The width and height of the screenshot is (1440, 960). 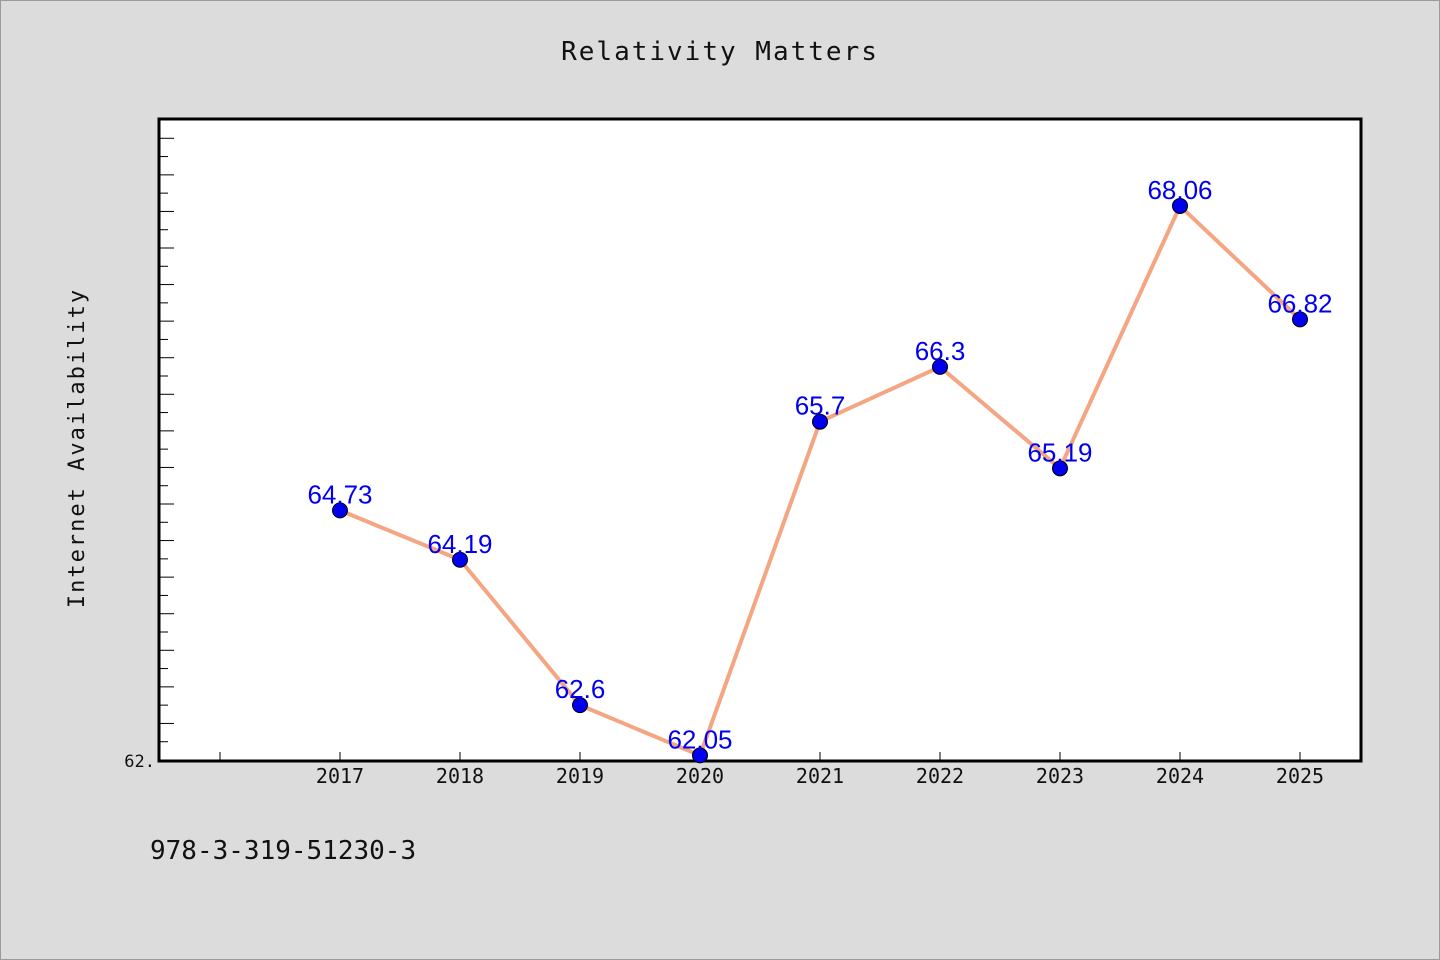 What do you see at coordinates (1299, 303) in the screenshot?
I see `data-label: 66.82` at bounding box center [1299, 303].